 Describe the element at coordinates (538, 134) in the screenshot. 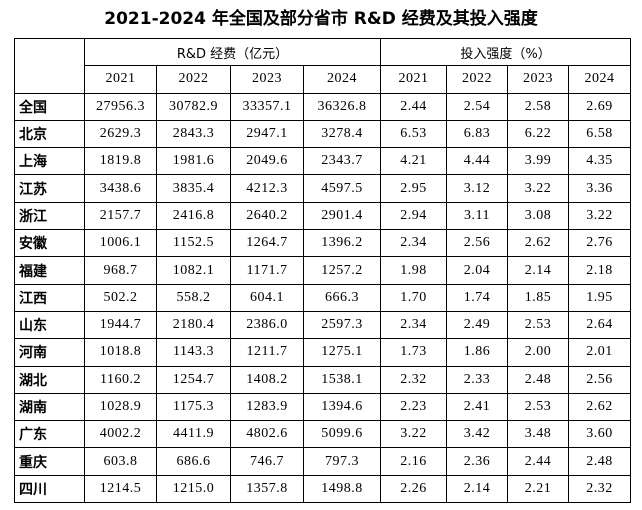

I see `value-cell: 6.22` at that location.